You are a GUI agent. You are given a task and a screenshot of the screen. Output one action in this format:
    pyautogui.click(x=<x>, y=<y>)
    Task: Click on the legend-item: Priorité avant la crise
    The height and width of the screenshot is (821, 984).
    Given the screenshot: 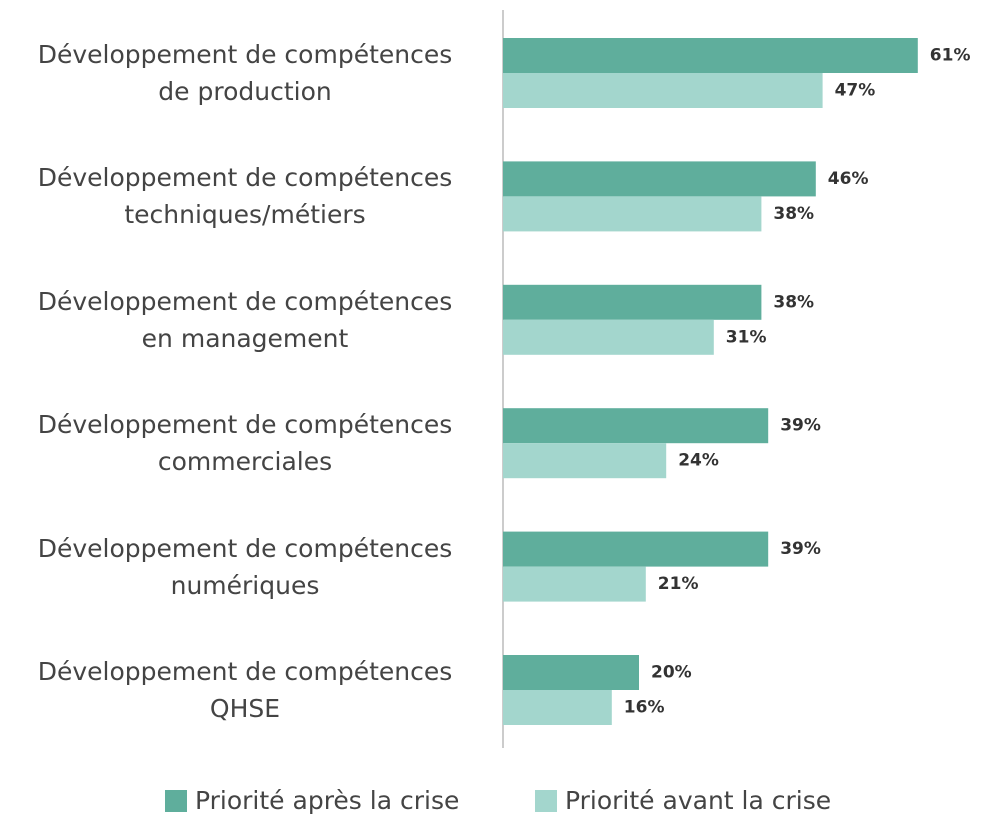 What is the action you would take?
    pyautogui.click(x=683, y=800)
    